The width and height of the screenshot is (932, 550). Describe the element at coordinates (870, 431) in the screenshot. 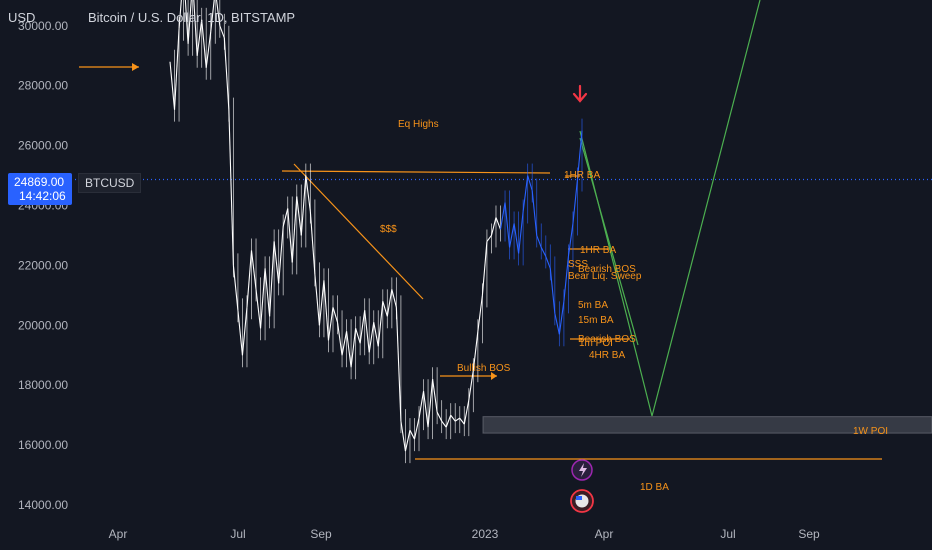

I see `annotation-label: 1W POI` at that location.